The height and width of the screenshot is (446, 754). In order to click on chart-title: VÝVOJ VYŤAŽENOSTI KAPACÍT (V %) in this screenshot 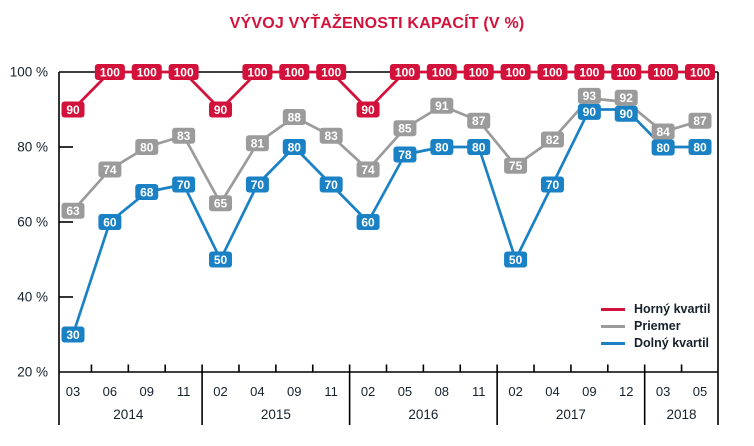, I will do `click(377, 23)`.